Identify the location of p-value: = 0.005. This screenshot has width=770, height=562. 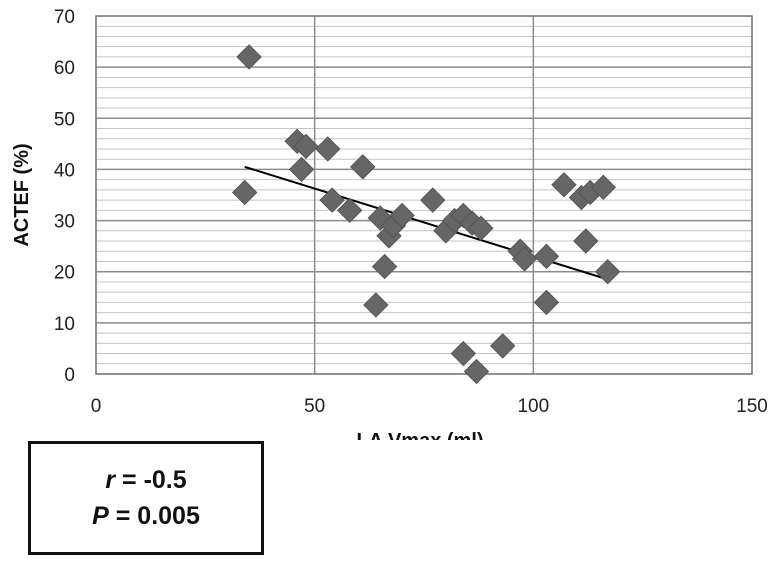
(154, 516).